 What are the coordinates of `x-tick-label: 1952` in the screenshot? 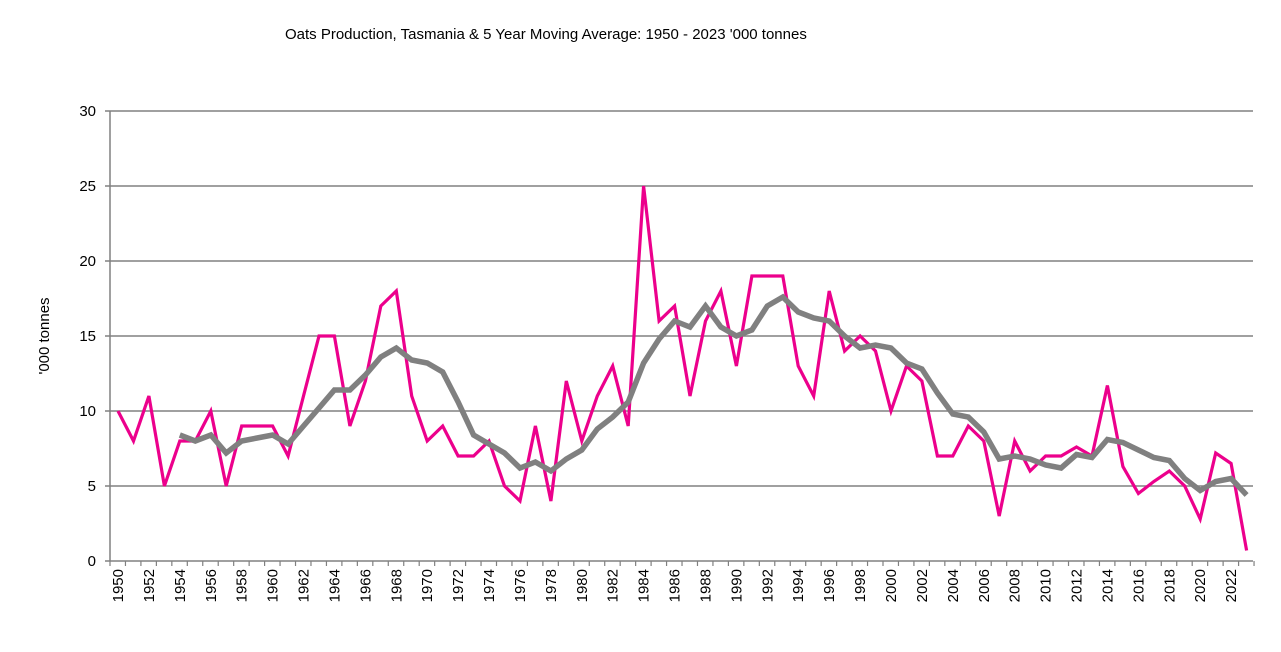 It's located at (149, 585).